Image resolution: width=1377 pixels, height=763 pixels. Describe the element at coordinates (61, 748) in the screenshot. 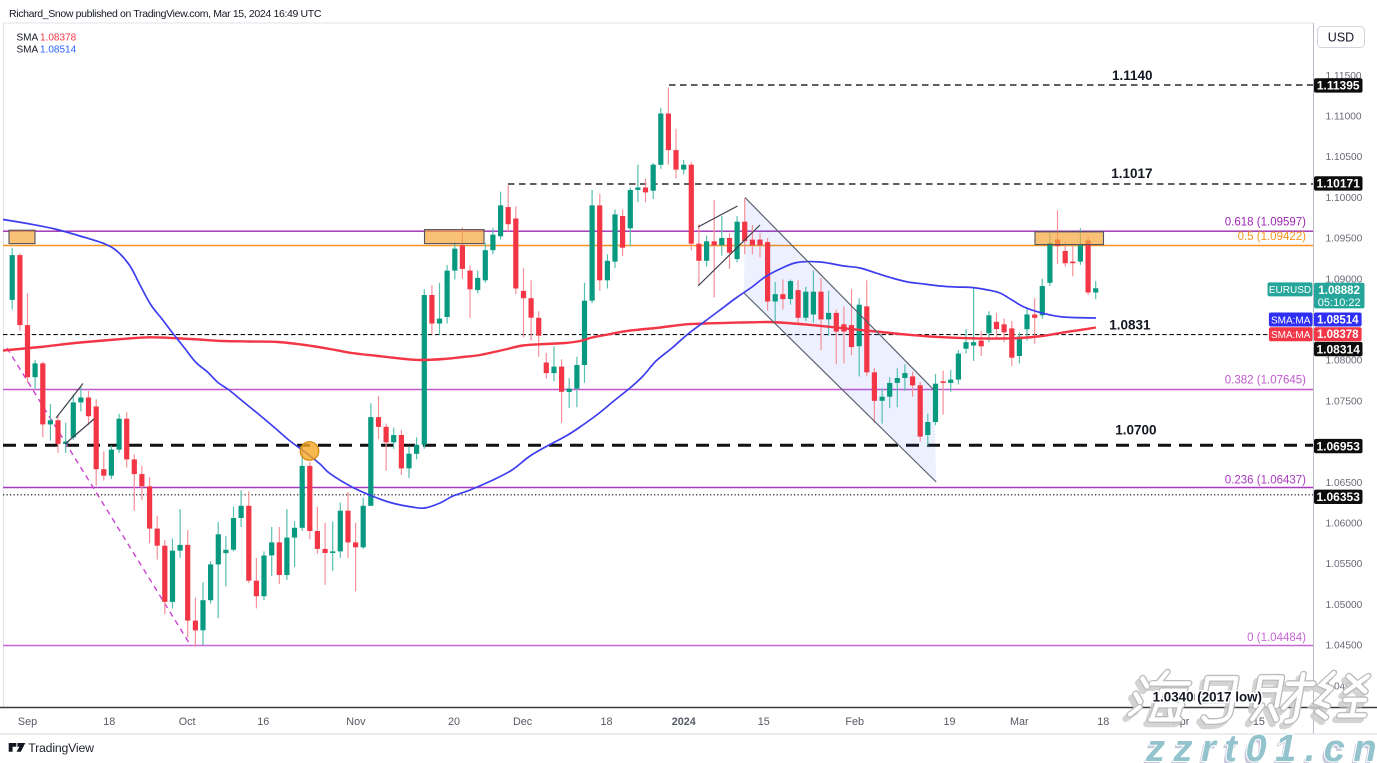

I see `svg-text: TradingView` at that location.